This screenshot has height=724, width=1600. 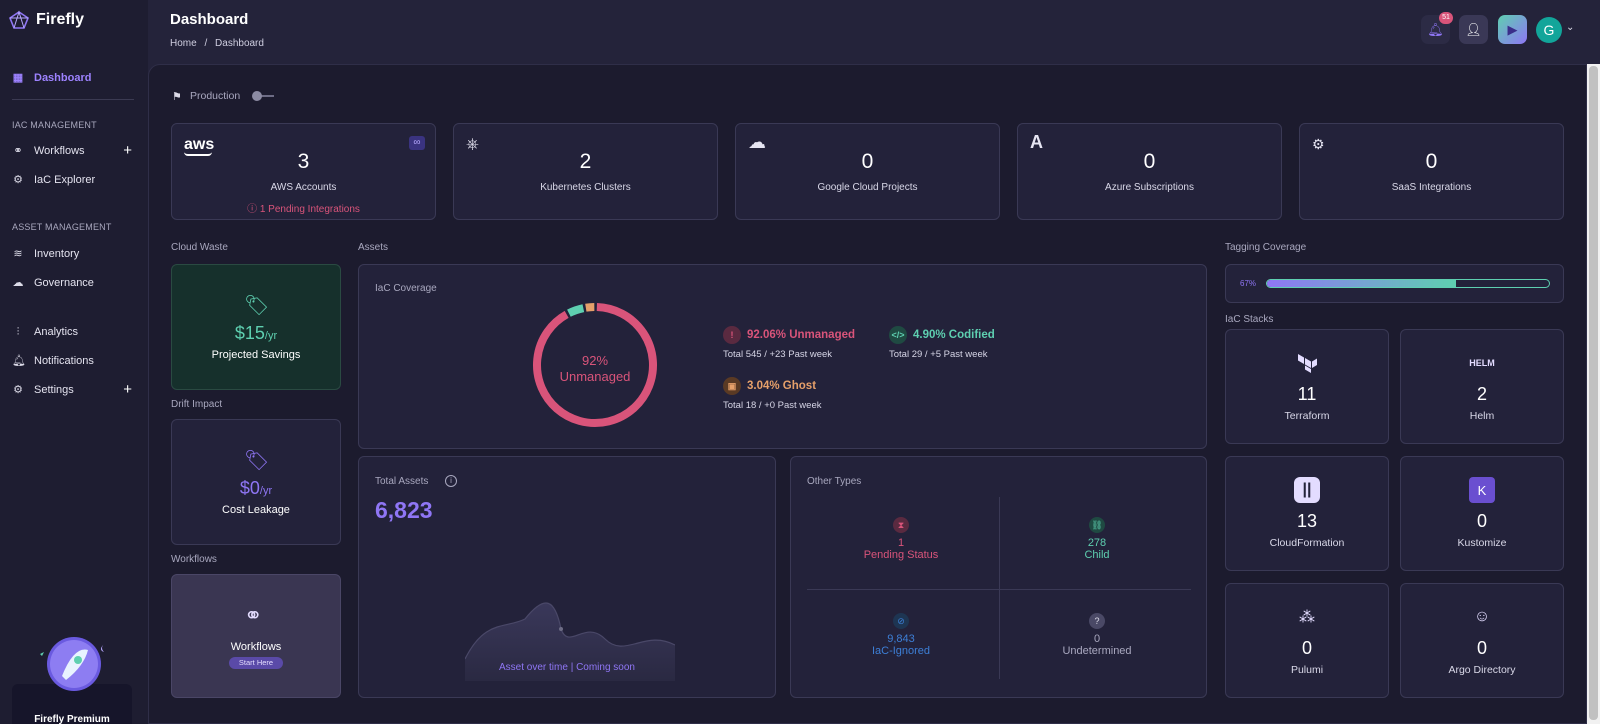 I want to click on kubernetes-icon: ⎈, so click(x=472, y=144).